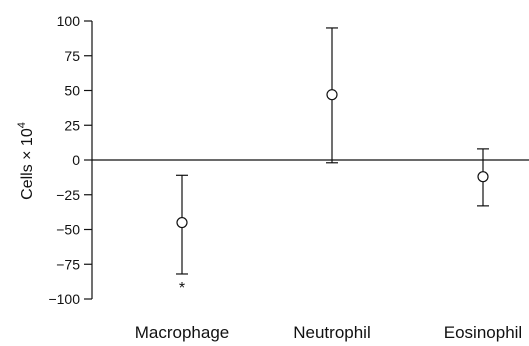 The width and height of the screenshot is (529, 346). I want to click on y-tick-label: 25, so click(72, 125).